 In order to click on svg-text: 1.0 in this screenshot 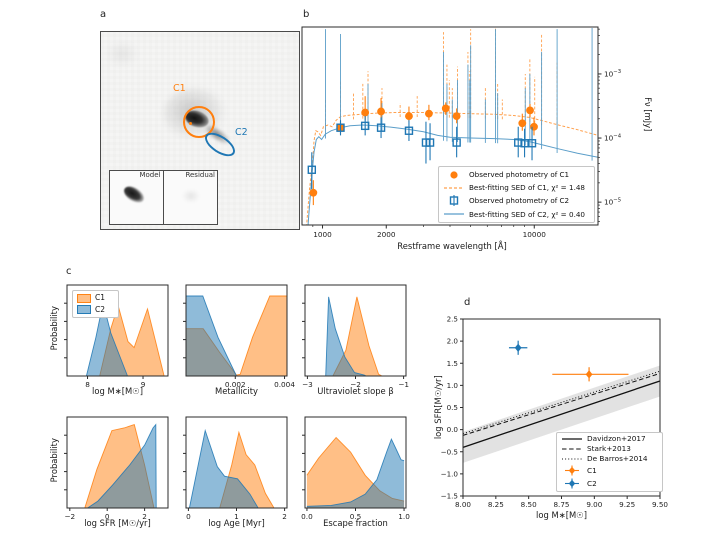, I will do `click(453, 385)`.